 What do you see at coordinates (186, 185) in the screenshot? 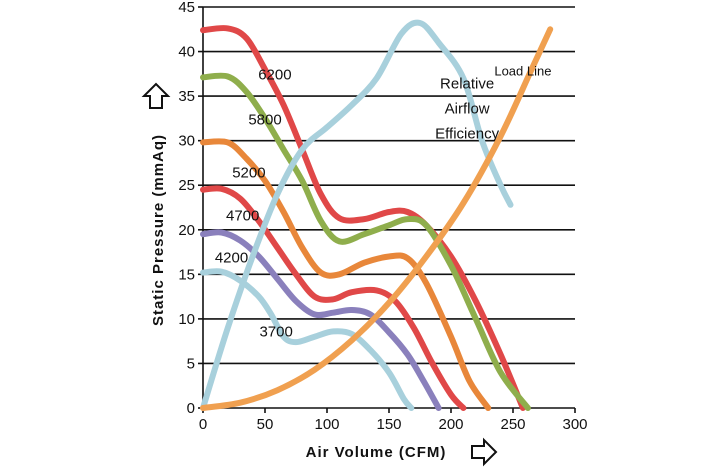
I see `y-tick-label-25: 25` at bounding box center [186, 185].